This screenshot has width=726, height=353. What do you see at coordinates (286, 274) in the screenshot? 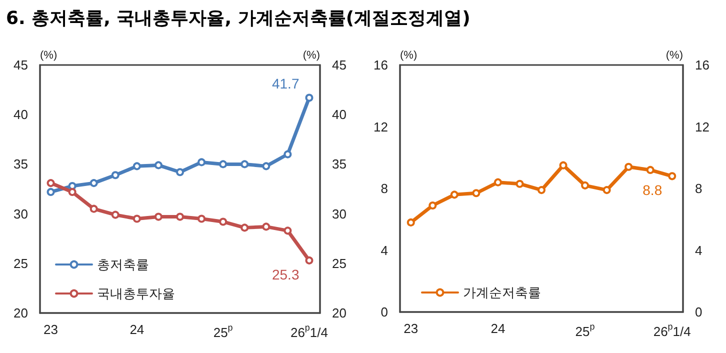
I see `data-label: 25.3` at bounding box center [286, 274].